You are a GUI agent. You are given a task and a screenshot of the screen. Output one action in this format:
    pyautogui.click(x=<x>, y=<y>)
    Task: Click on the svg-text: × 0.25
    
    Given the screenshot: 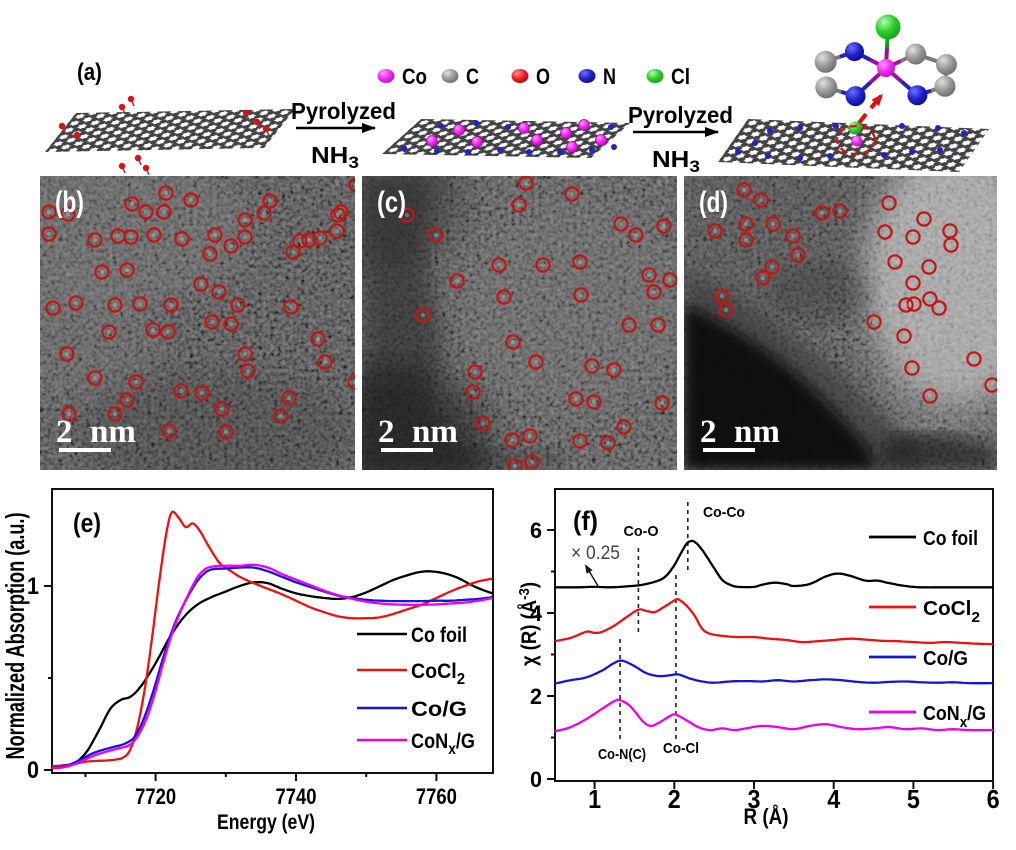 What is the action you would take?
    pyautogui.click(x=595, y=553)
    